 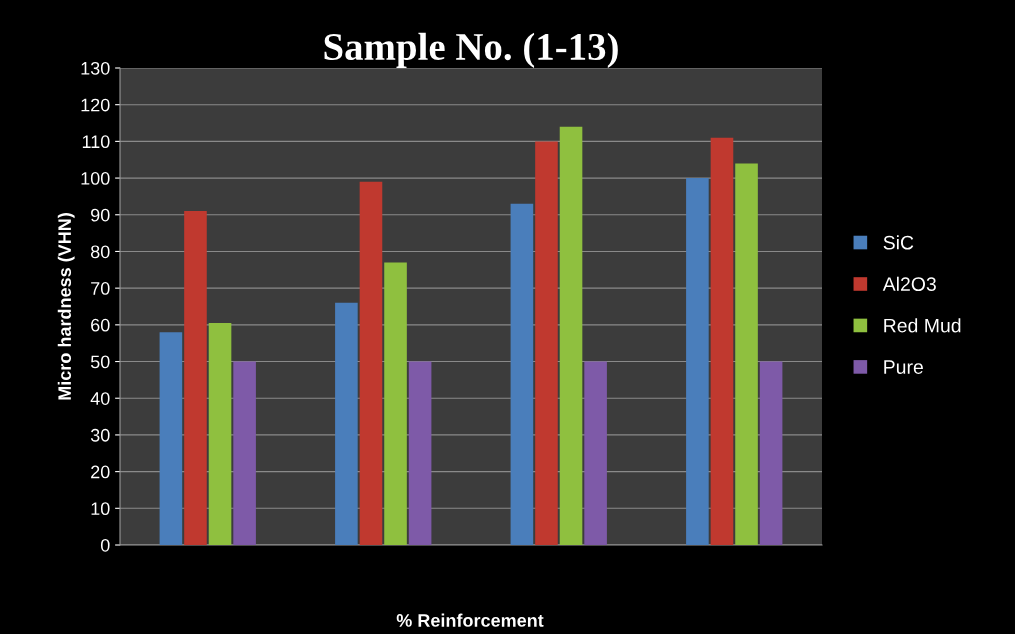 What do you see at coordinates (100, 325) in the screenshot?
I see `y-tick-label: 60` at bounding box center [100, 325].